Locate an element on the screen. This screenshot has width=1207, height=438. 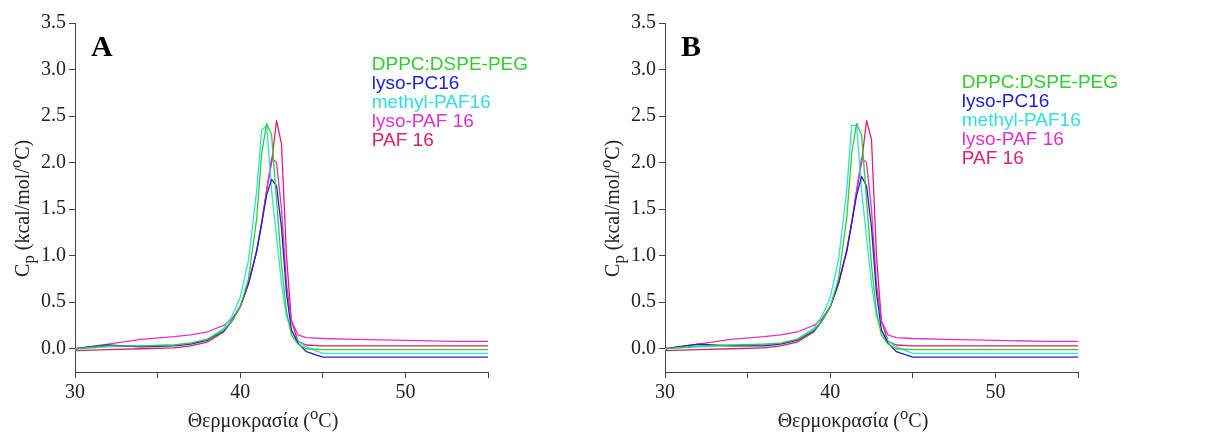
chart-title: A is located at coordinates (102, 45).